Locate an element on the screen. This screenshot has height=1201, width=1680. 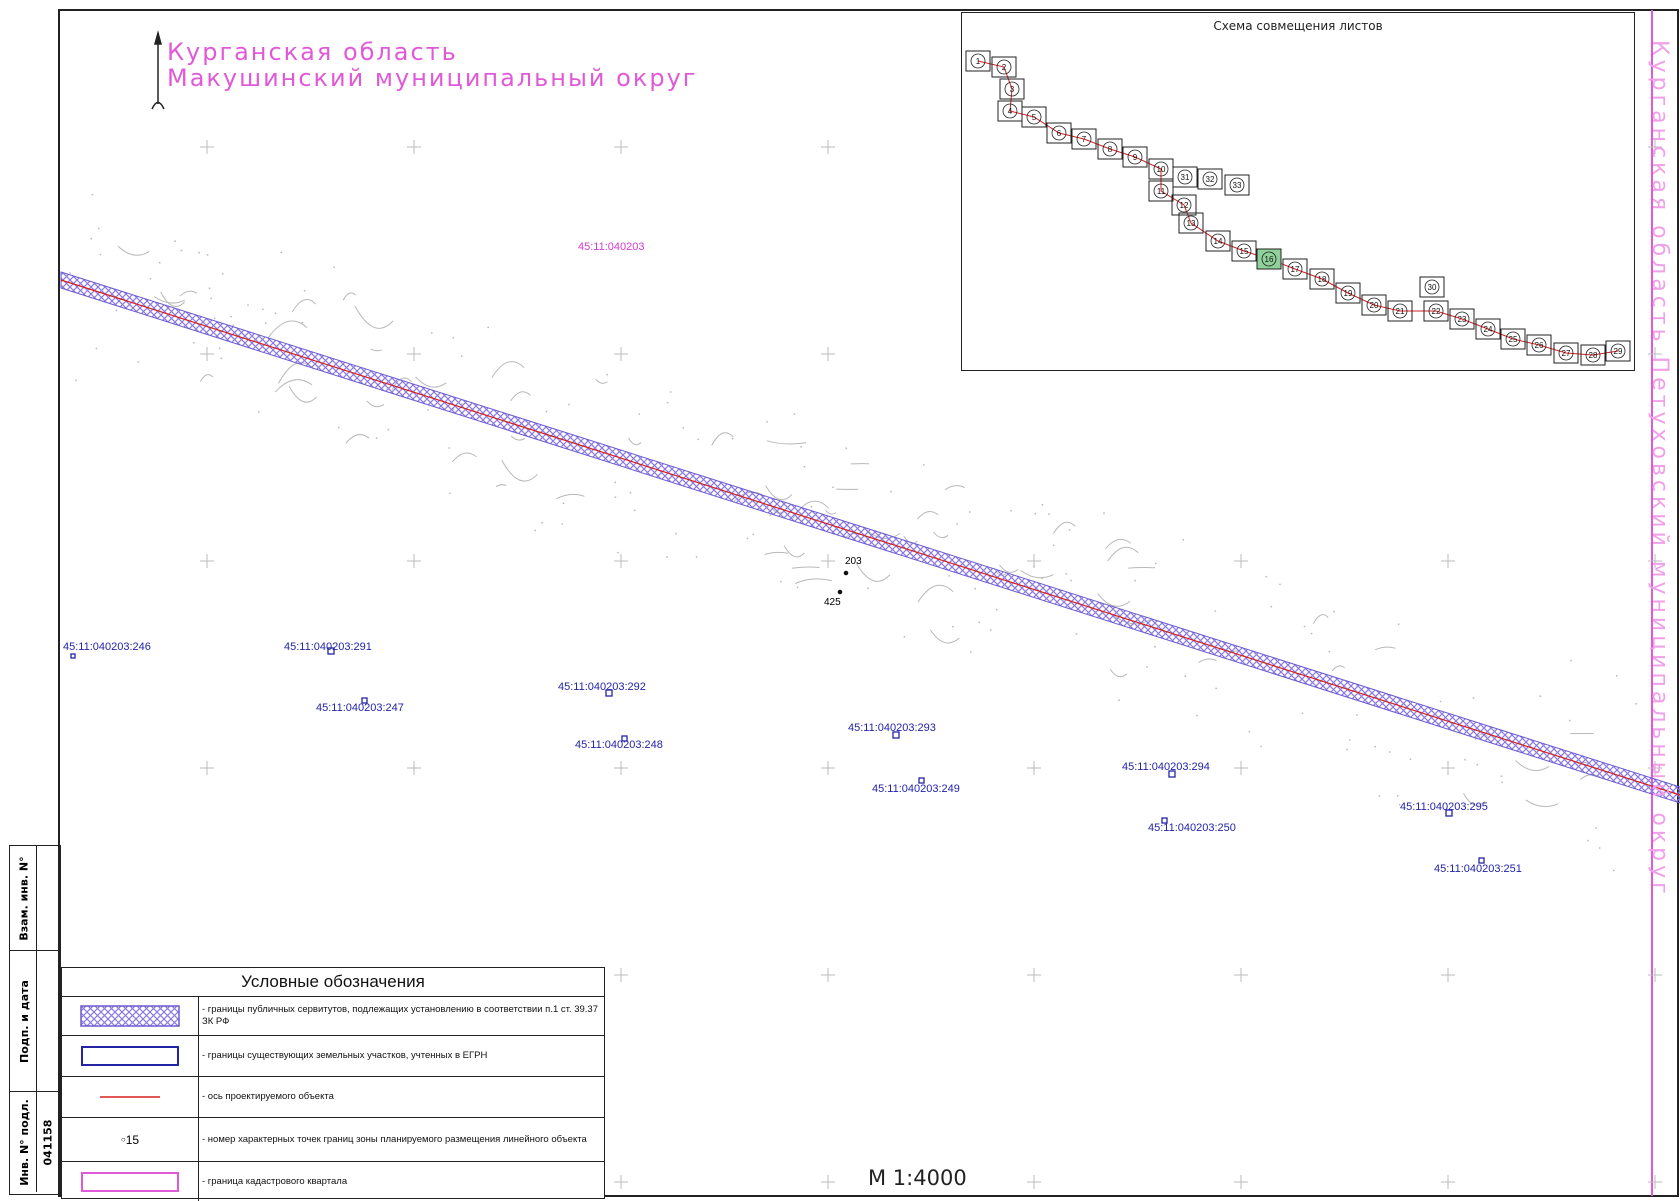
sheet-29: 29 is located at coordinates (1618, 351).